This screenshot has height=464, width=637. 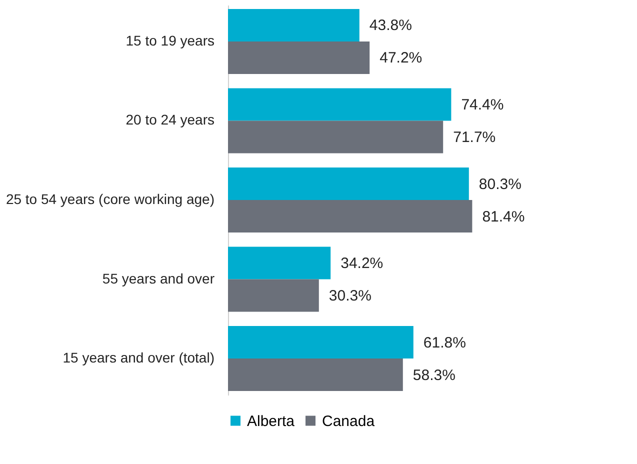 I want to click on data-label: 71.7%, so click(x=474, y=137).